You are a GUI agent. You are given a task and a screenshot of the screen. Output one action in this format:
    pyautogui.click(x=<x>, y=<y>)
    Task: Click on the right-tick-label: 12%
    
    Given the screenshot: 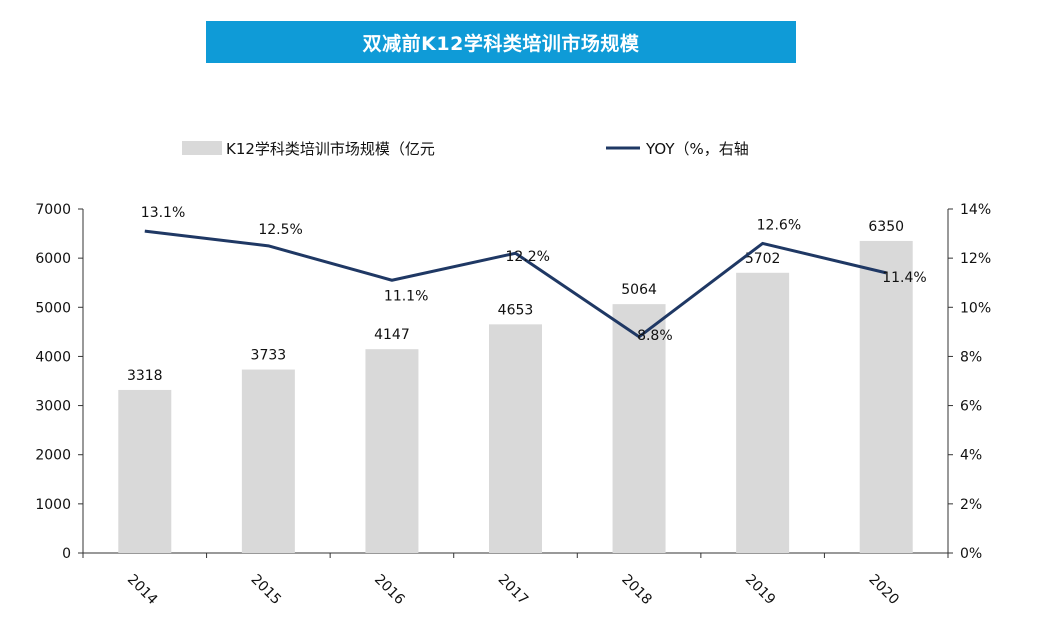 What is the action you would take?
    pyautogui.click(x=975, y=259)
    